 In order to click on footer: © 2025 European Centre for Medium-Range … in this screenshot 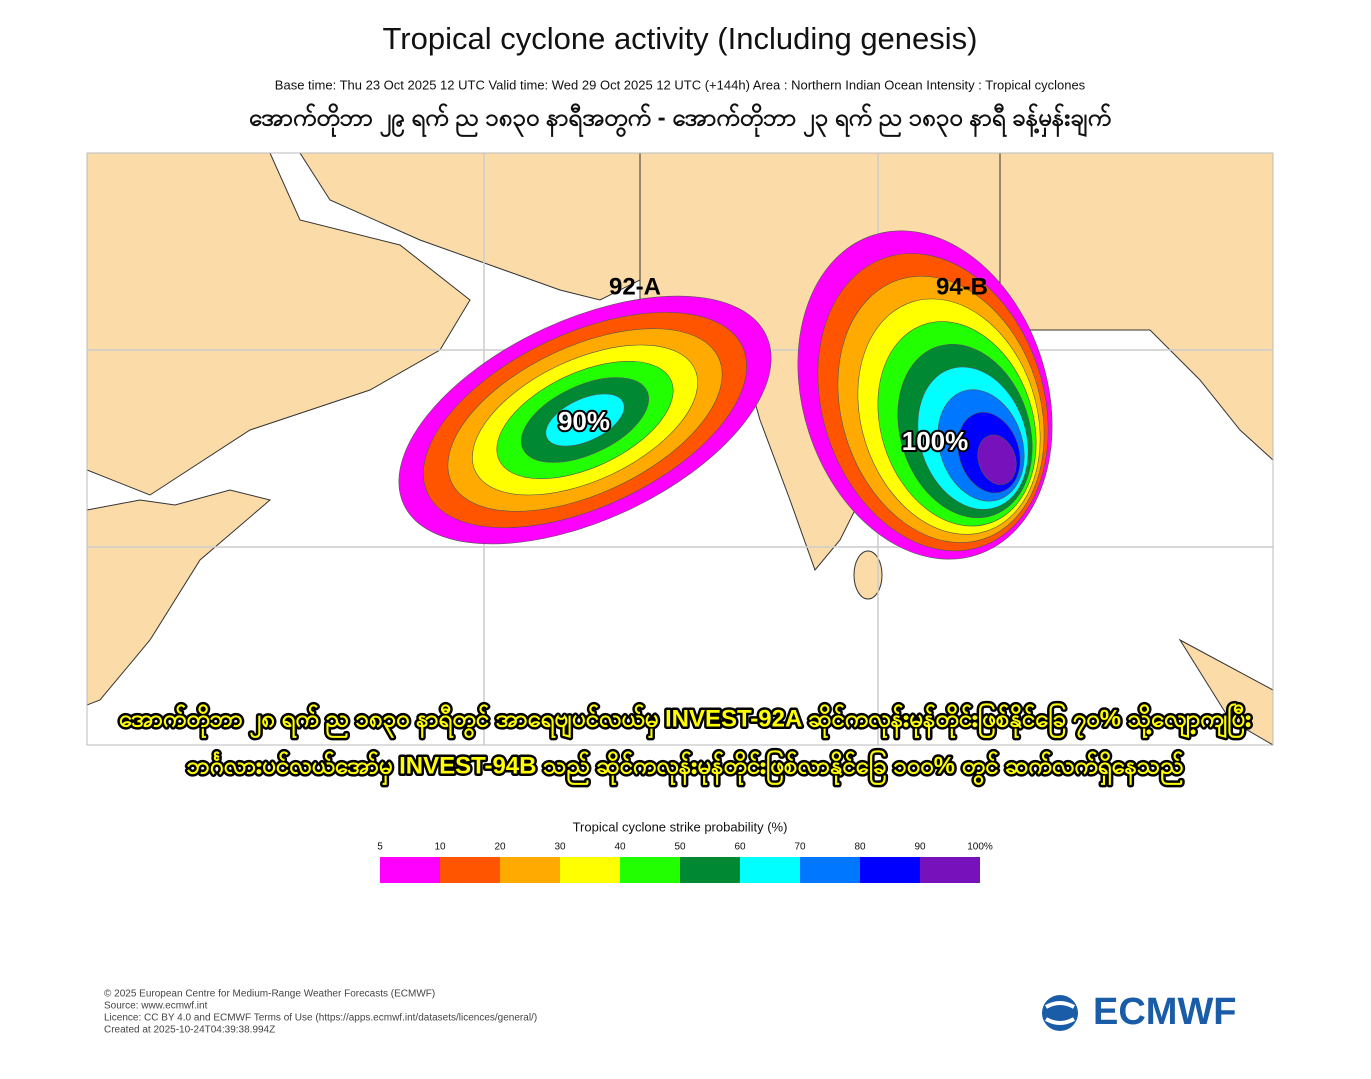, I will do `click(320, 1012)`.